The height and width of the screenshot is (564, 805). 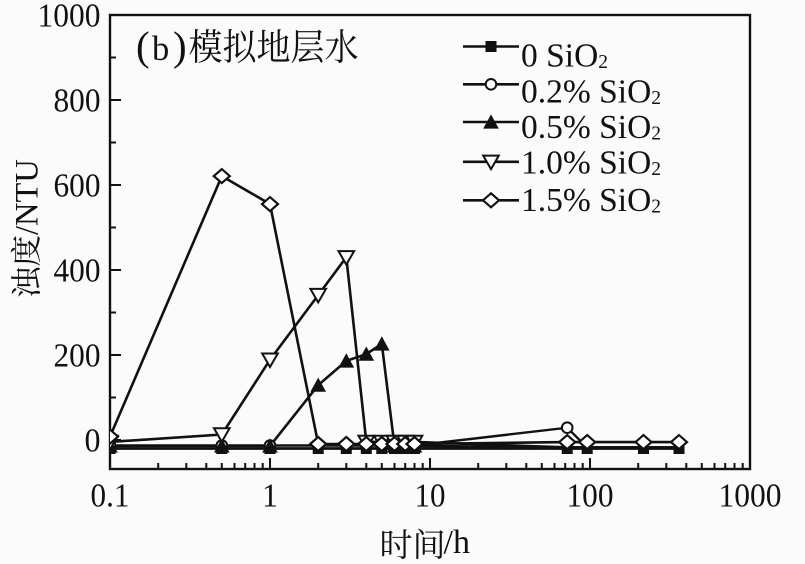 I want to click on svg-text: b, so click(x=160, y=49).